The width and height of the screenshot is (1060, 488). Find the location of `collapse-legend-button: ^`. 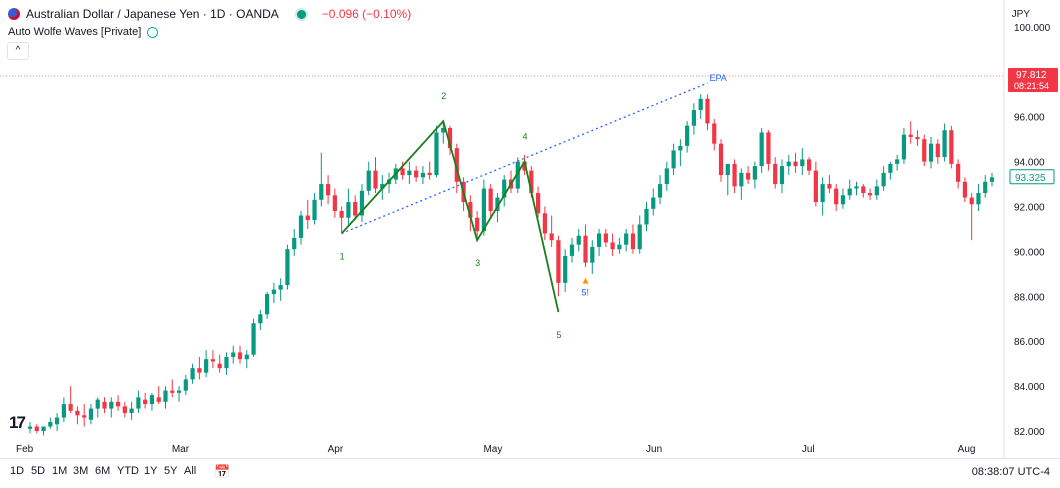

collapse-legend-button: ^ is located at coordinates (18, 51).